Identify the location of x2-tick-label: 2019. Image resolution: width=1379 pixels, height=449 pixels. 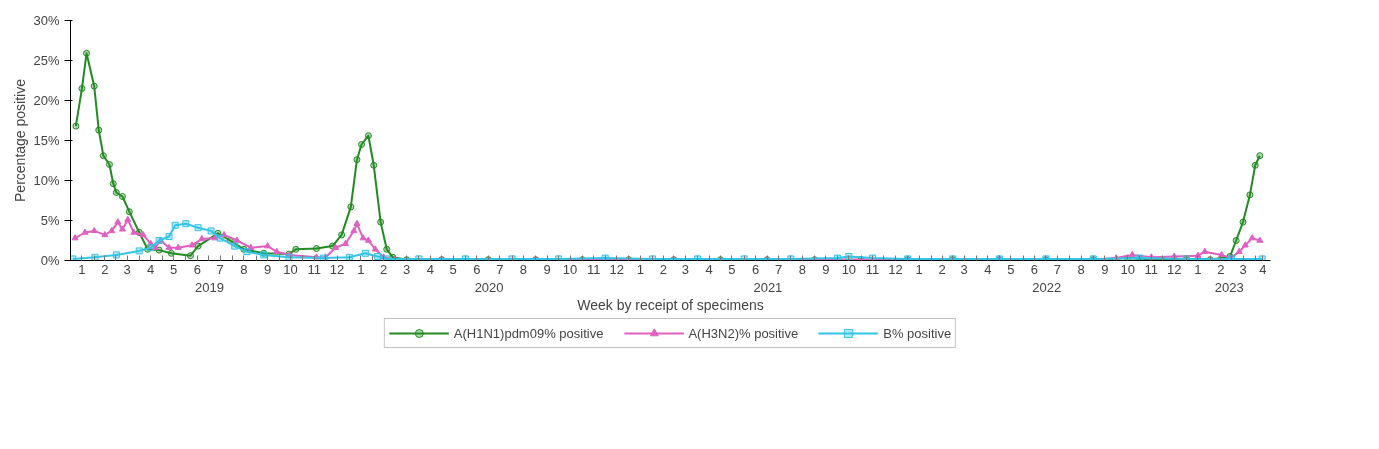
(209, 287).